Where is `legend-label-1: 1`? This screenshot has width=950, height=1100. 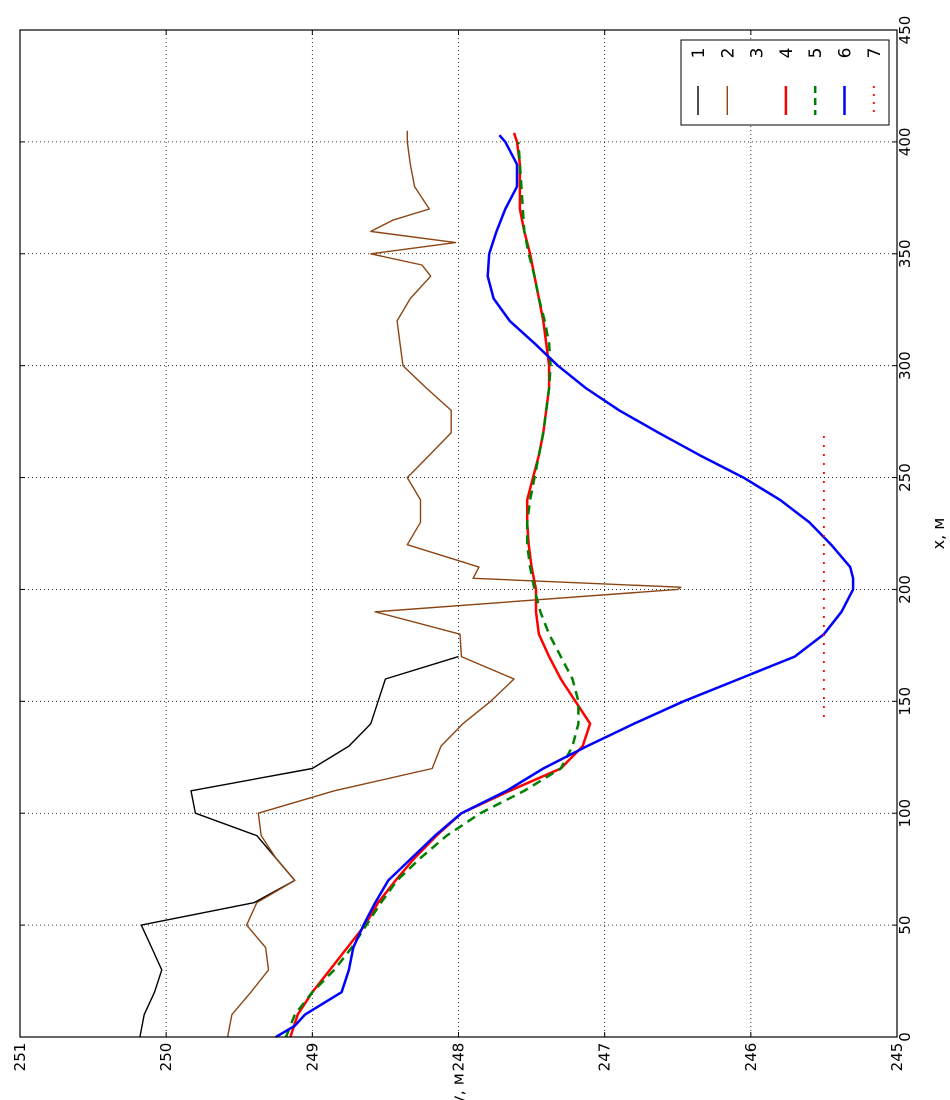
legend-label-1: 1 is located at coordinates (699, 53).